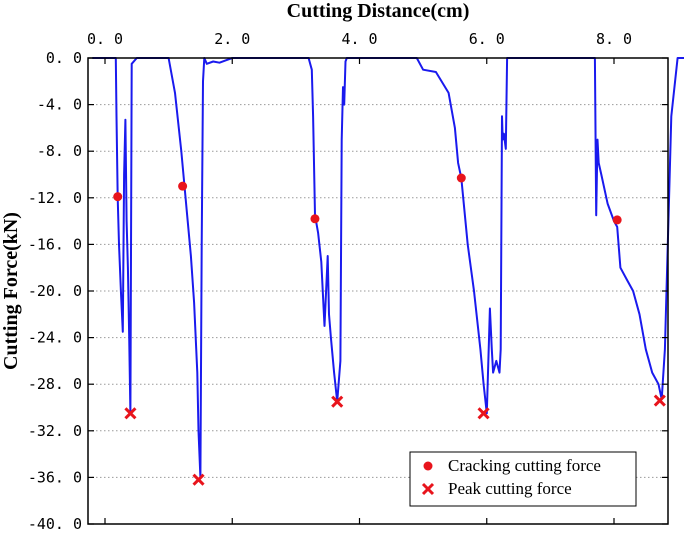  Describe the element at coordinates (55, 338) in the screenshot. I see `y-tick-label: -24. 0` at that location.